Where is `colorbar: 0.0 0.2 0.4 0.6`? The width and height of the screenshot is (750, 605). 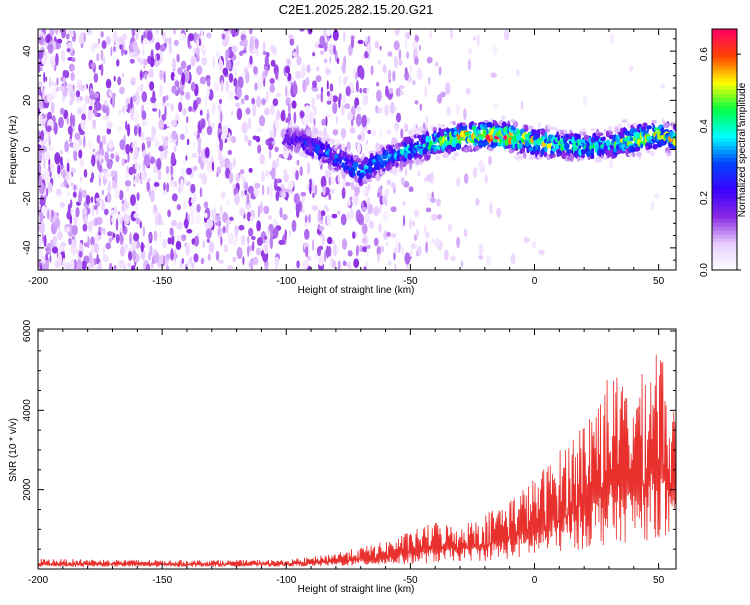 colorbar: 0.0 0.2 0.4 0.6 is located at coordinates (720, 152).